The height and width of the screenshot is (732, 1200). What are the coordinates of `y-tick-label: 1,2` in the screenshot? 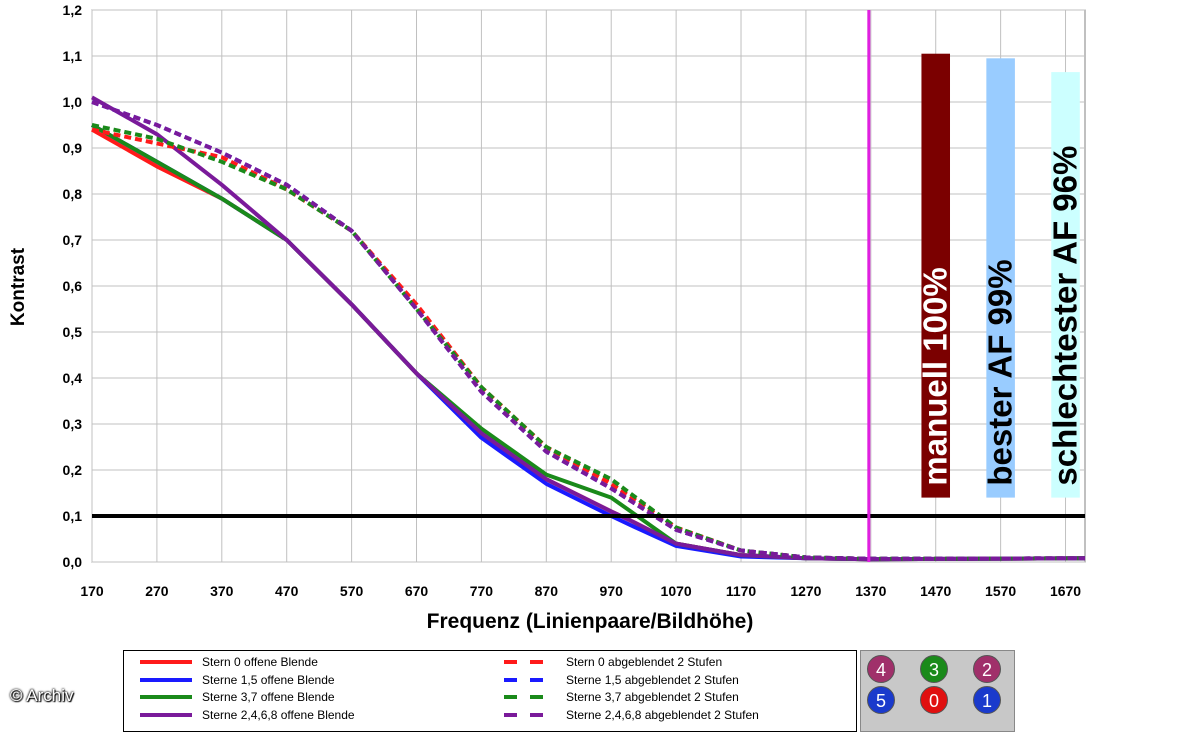 It's located at (73, 10).